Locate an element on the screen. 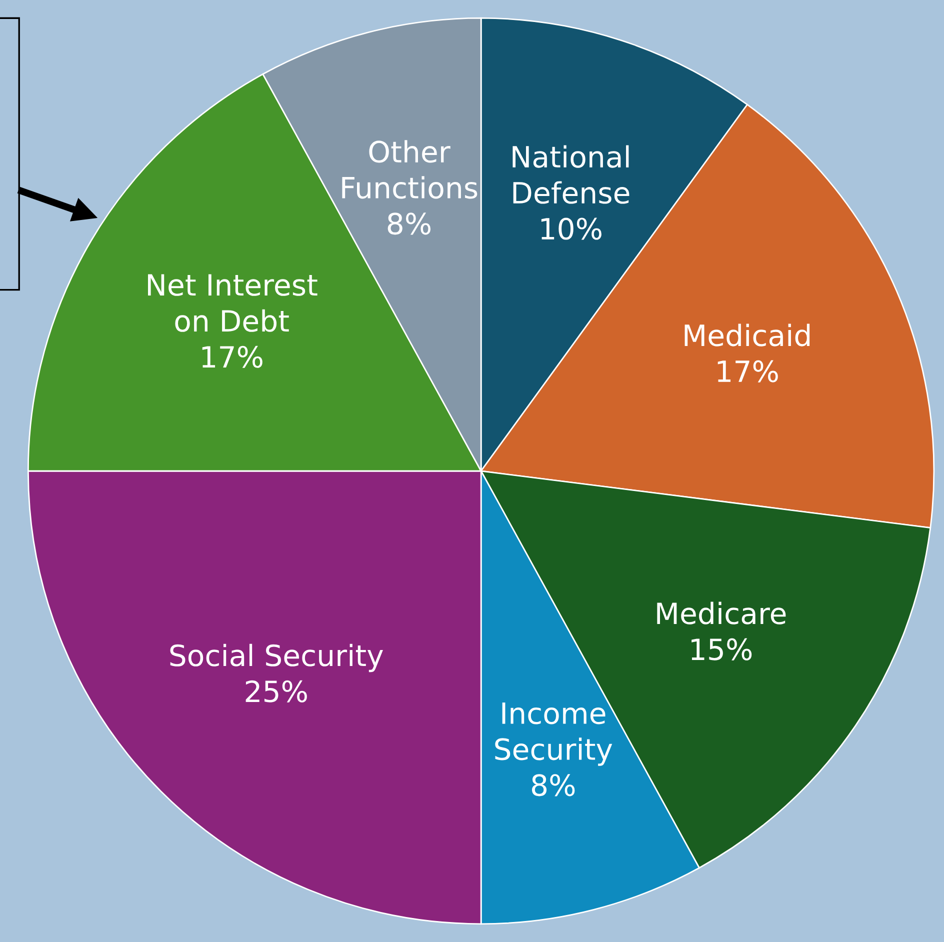 The height and width of the screenshot is (942, 944). slice-label: National Defense is located at coordinates (571, 174).